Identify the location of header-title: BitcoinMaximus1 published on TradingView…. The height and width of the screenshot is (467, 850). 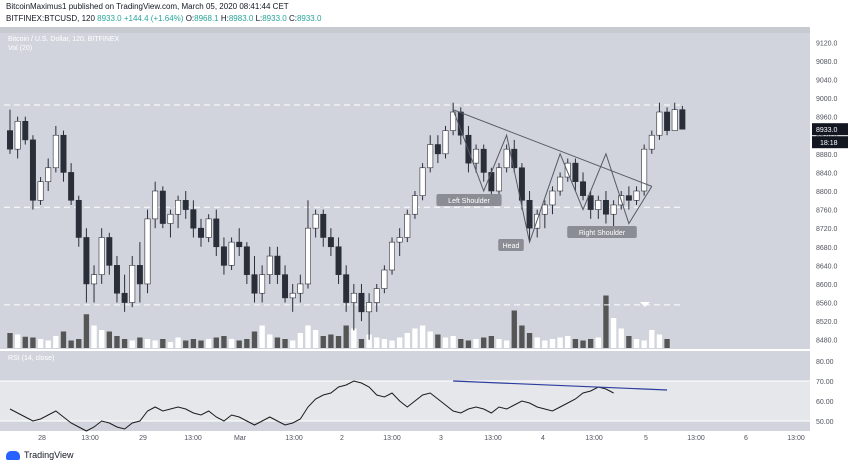
(147, 6).